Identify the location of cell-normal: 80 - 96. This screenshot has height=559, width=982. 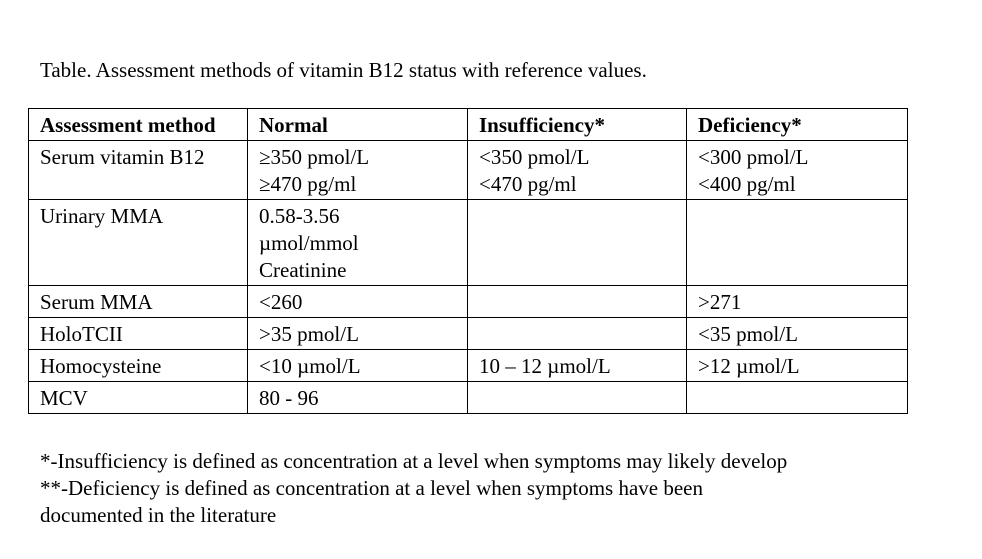
(357, 397).